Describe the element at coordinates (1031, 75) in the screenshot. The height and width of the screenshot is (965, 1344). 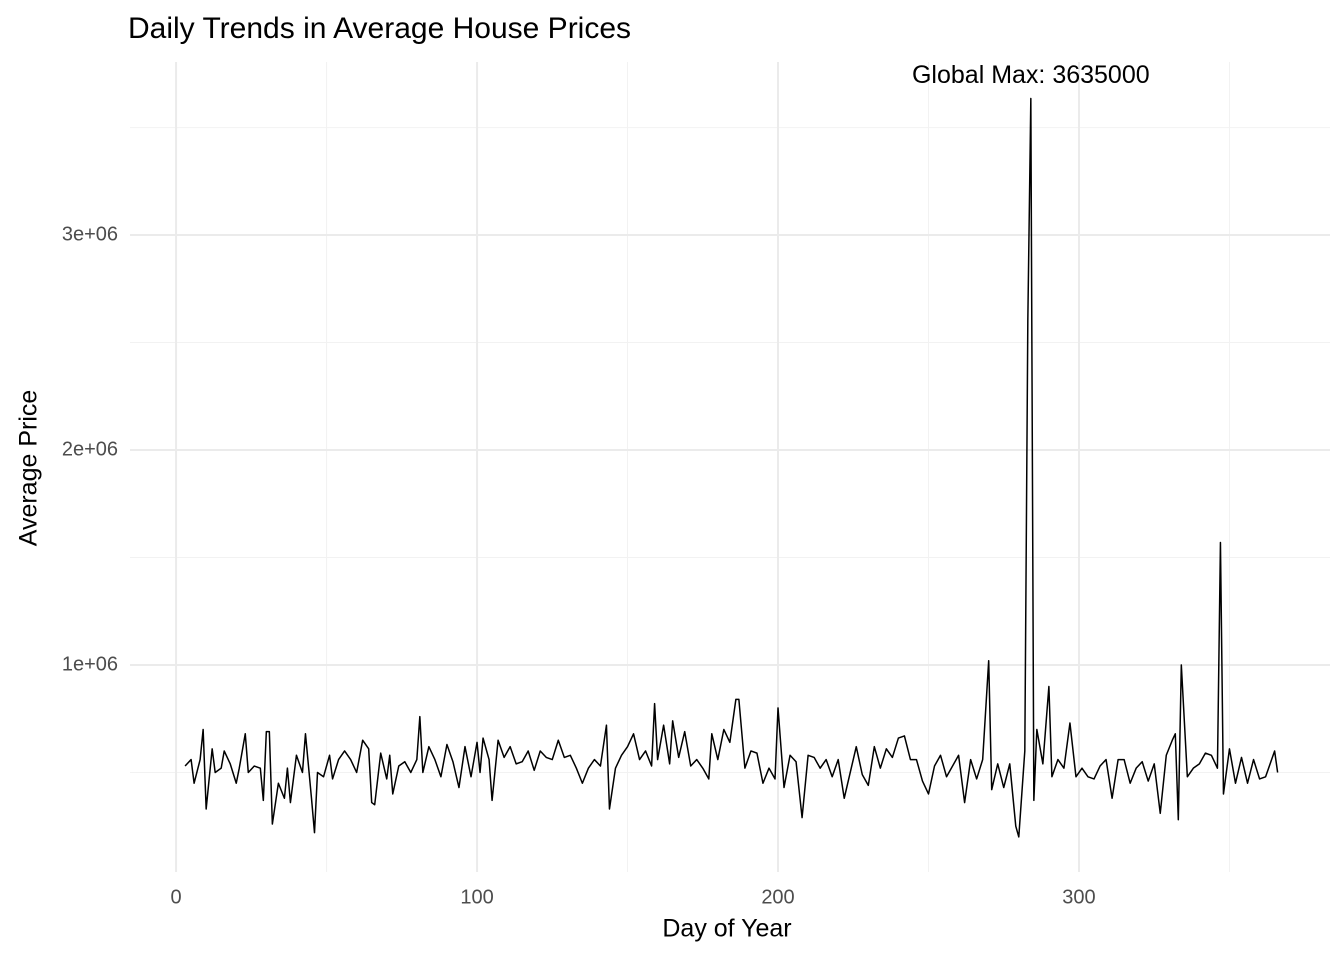
I see `annotation: Global Max: 3635000` at that location.